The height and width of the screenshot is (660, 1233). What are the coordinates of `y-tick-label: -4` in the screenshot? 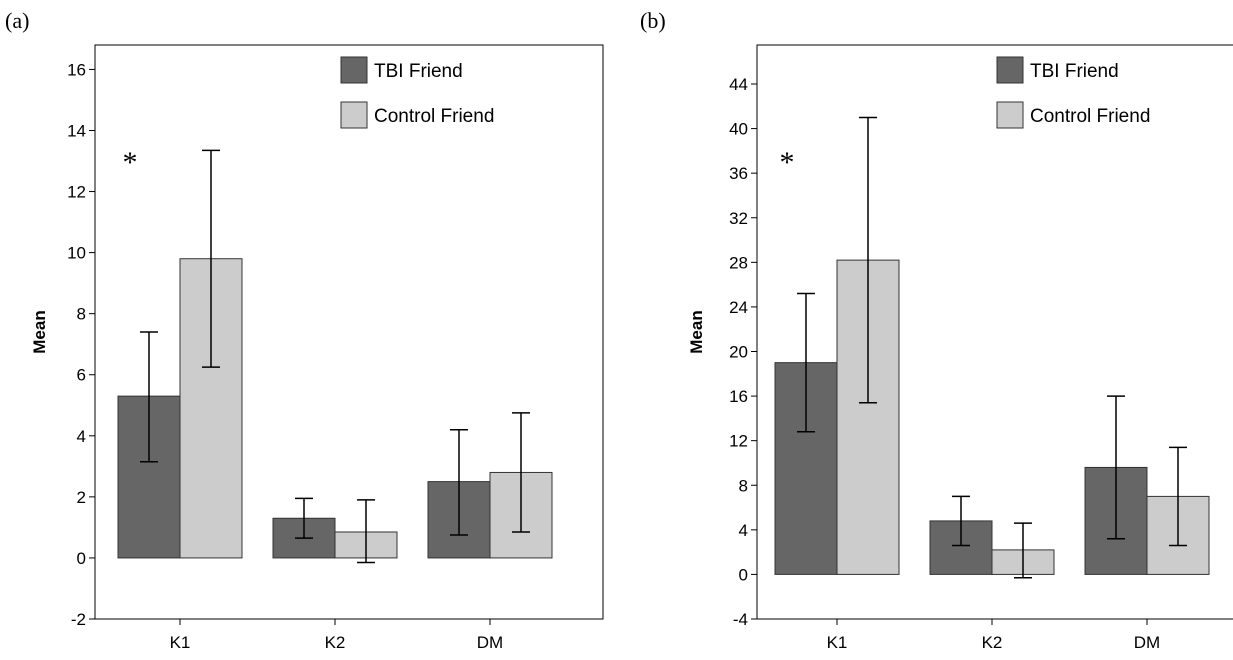 It's located at (740, 619).